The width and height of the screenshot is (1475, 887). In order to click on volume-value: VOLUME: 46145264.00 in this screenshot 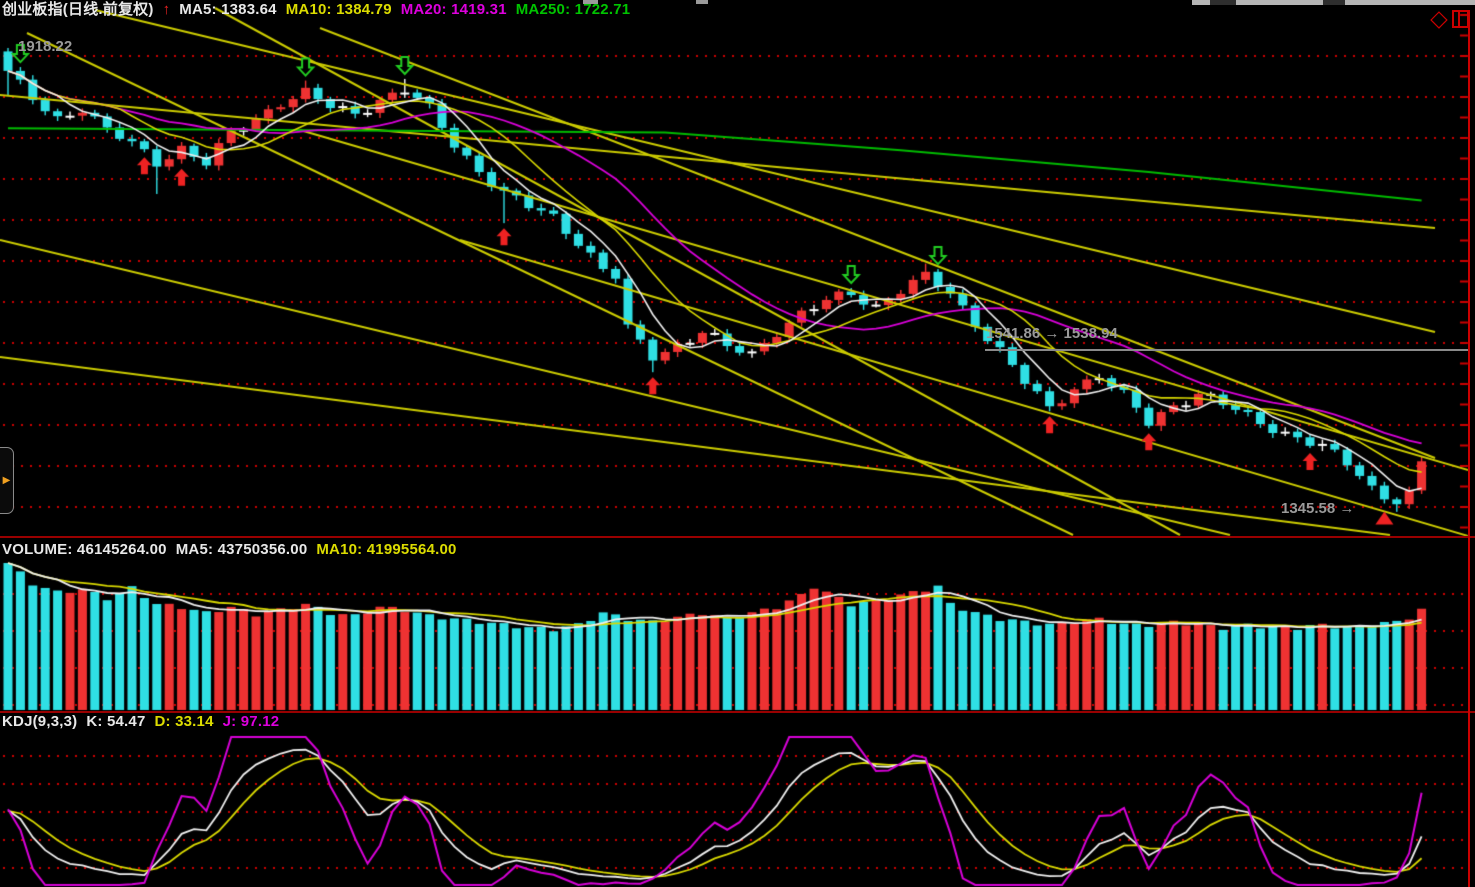, I will do `click(84, 549)`.